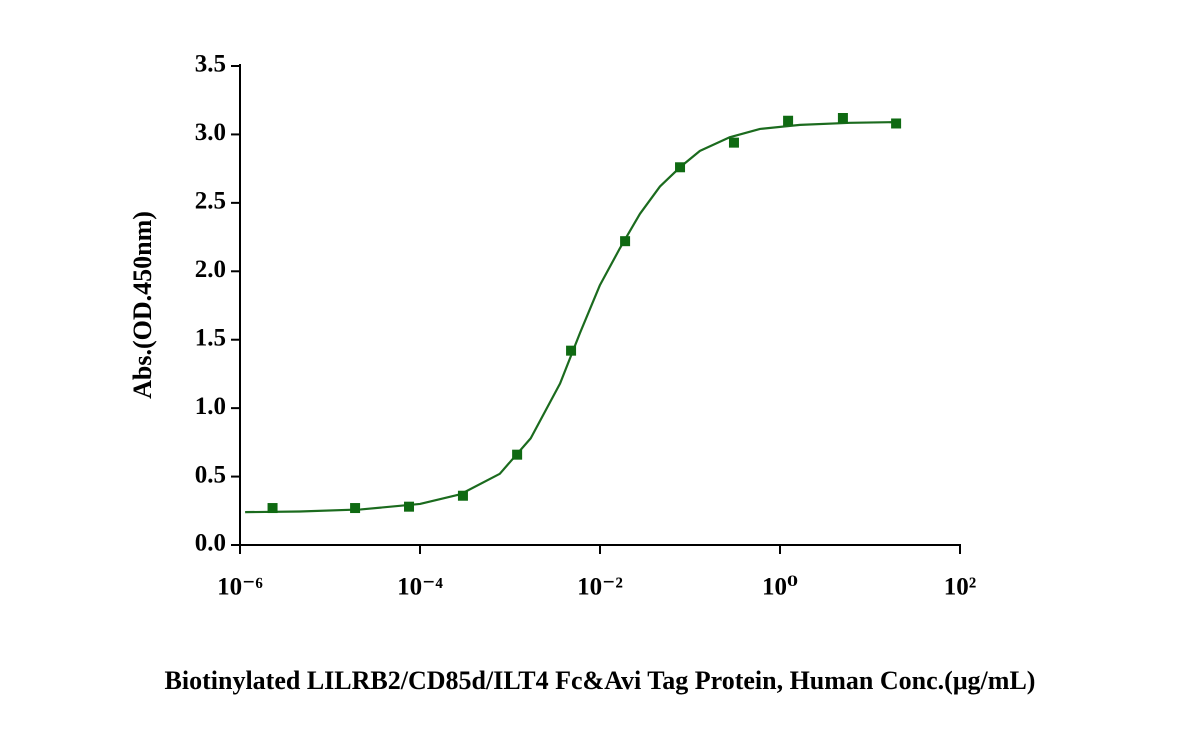 This screenshot has width=1200, height=733. What do you see at coordinates (210, 64) in the screenshot?
I see `y-tick-label: 3.5` at bounding box center [210, 64].